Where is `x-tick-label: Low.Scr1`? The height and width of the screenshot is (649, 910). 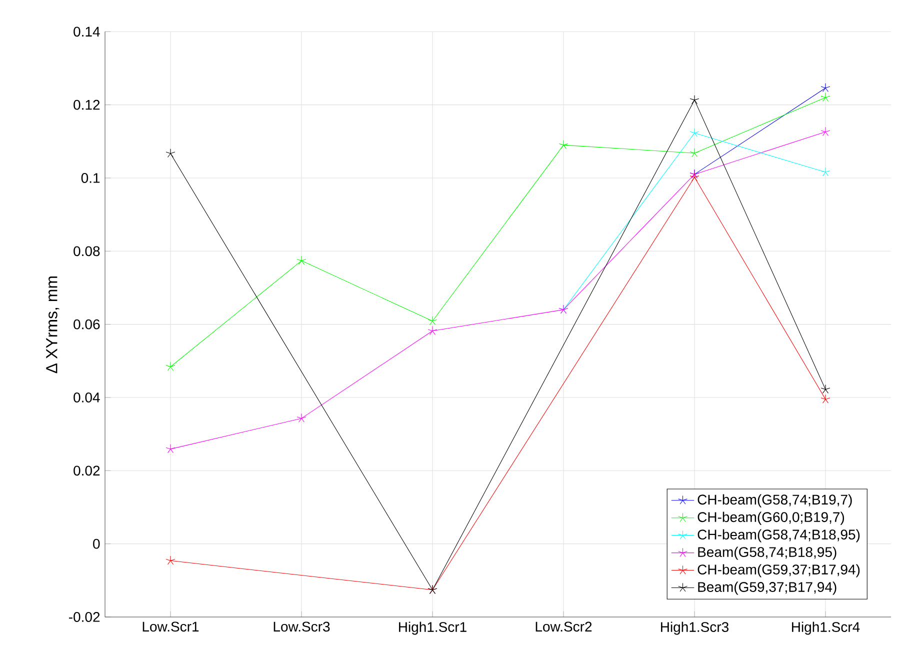 x-tick-label: Low.Scr1 is located at coordinates (170, 627).